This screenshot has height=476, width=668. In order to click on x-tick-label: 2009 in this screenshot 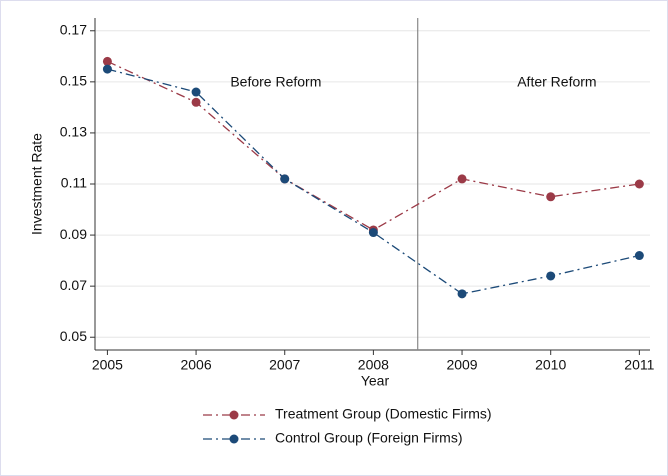, I will do `click(461, 365)`.